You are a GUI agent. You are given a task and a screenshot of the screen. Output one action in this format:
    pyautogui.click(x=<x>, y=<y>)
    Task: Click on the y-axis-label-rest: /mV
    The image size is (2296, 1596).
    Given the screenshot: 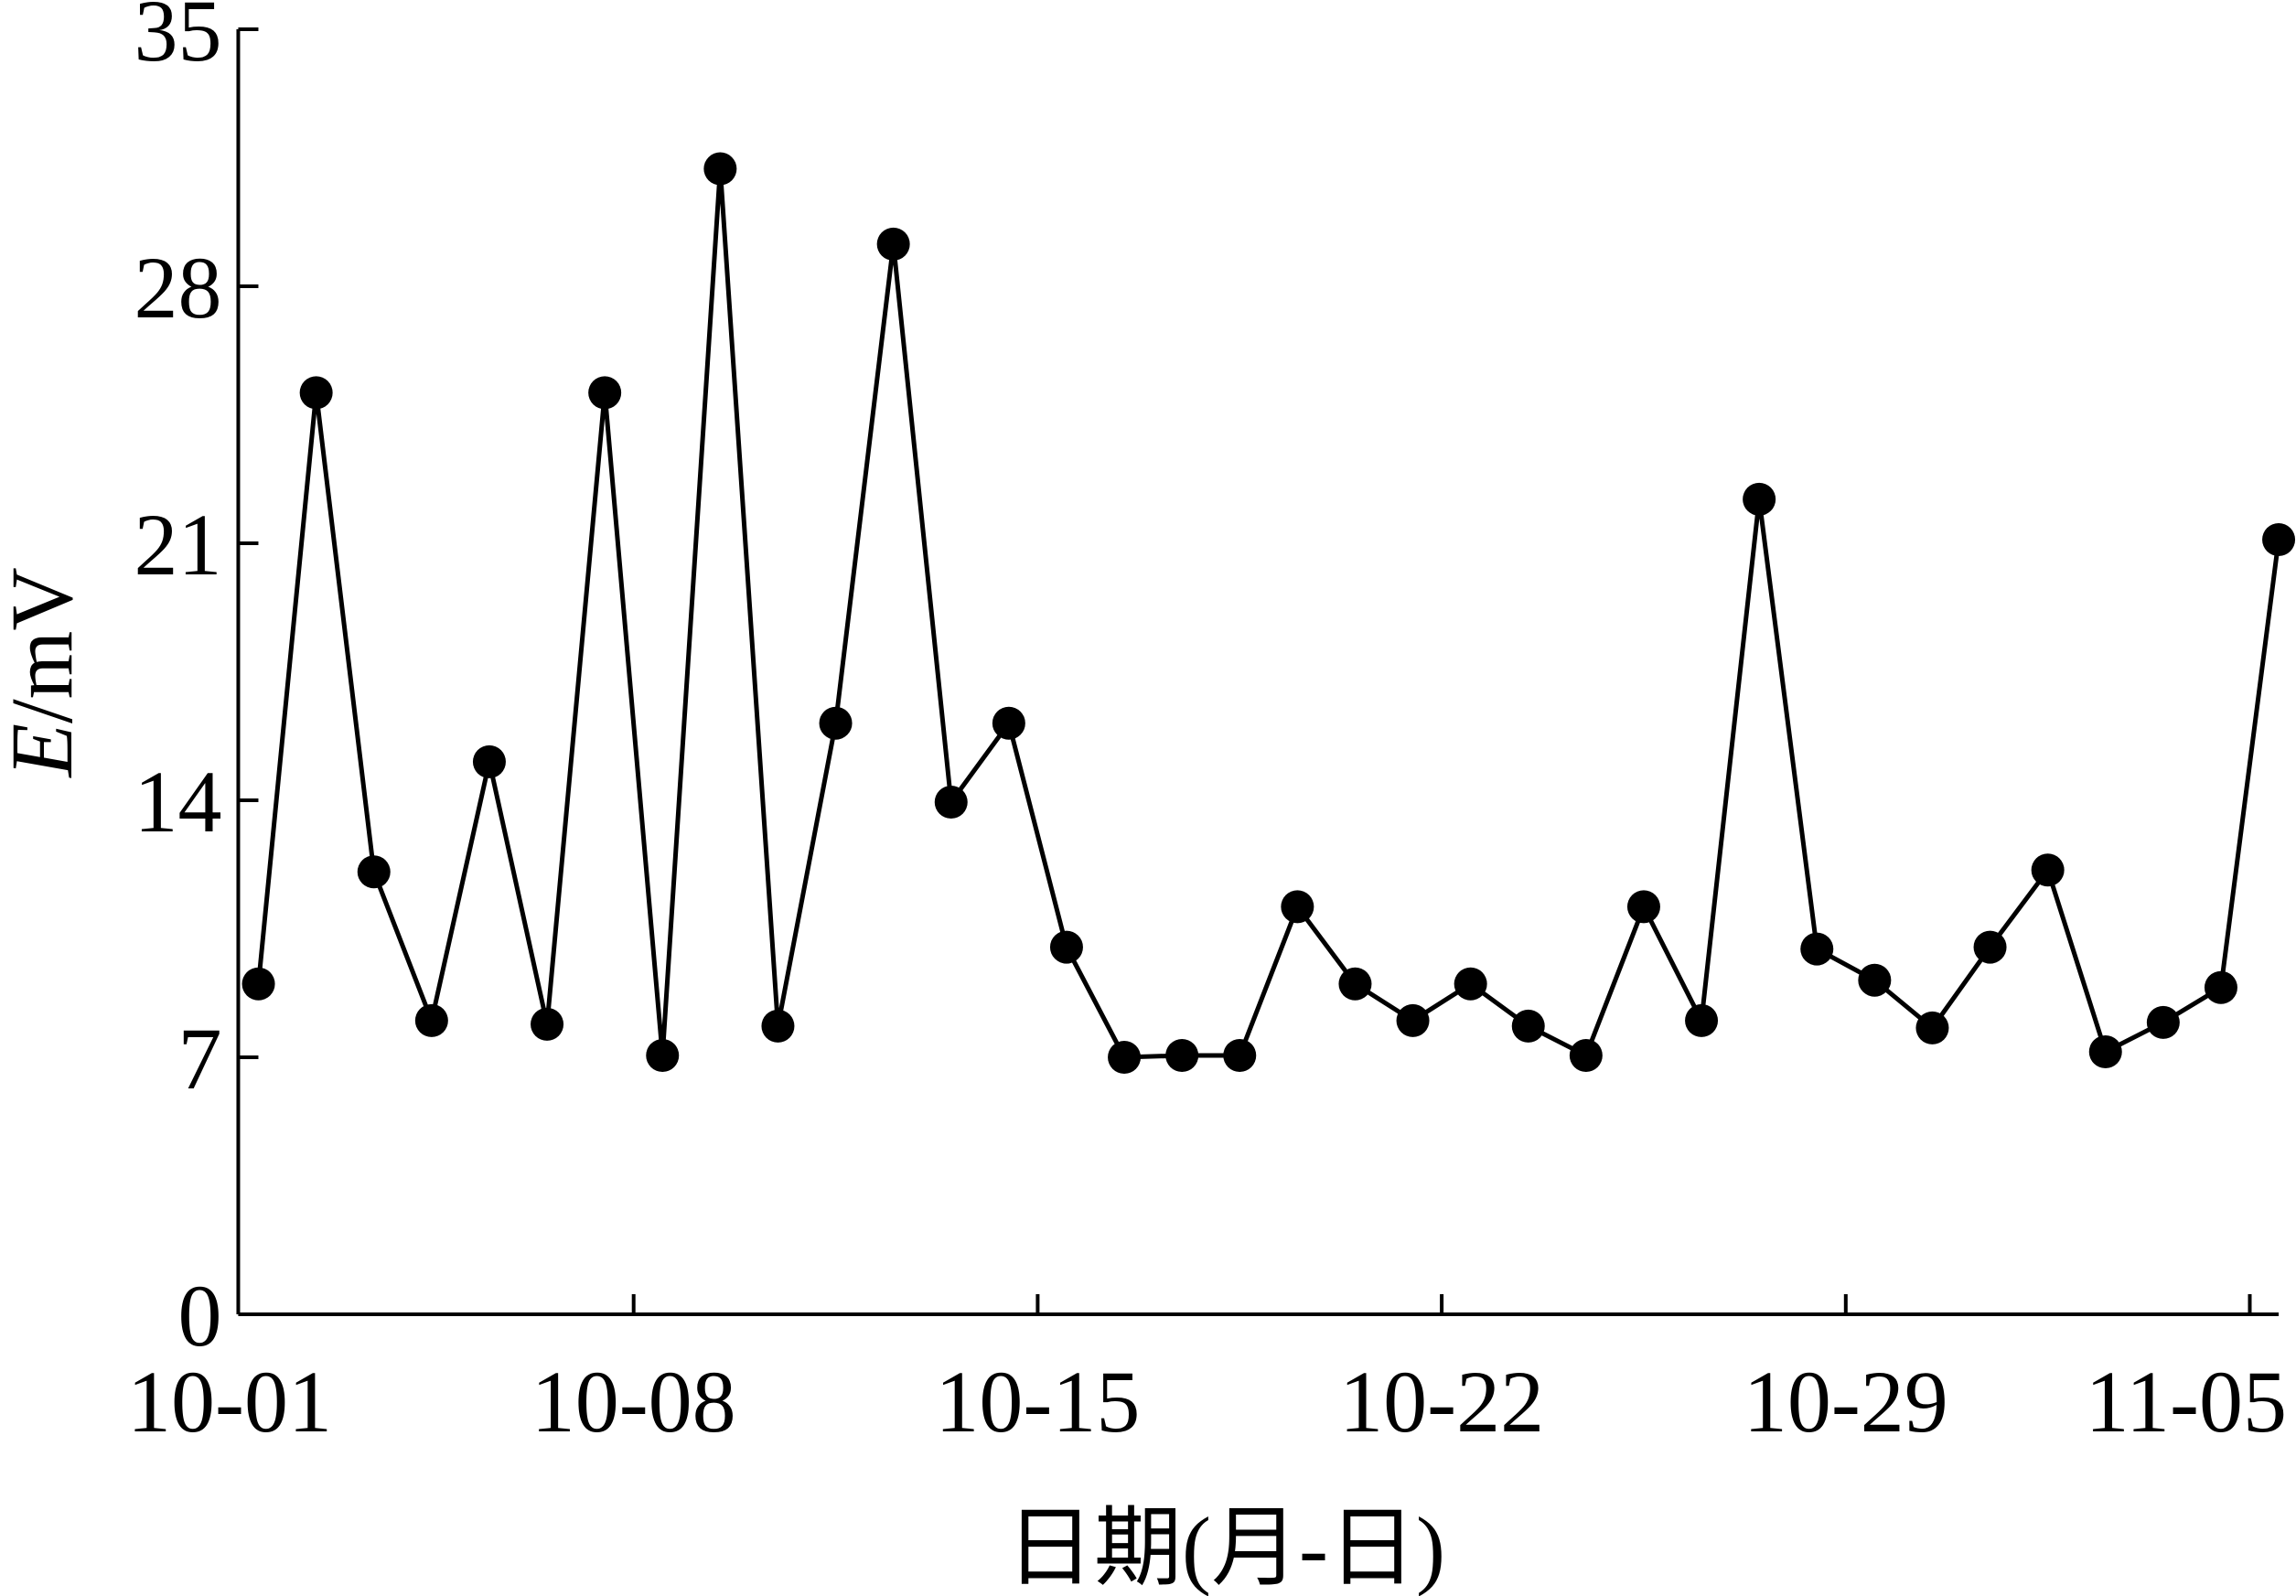 What is the action you would take?
    pyautogui.click(x=45, y=645)
    